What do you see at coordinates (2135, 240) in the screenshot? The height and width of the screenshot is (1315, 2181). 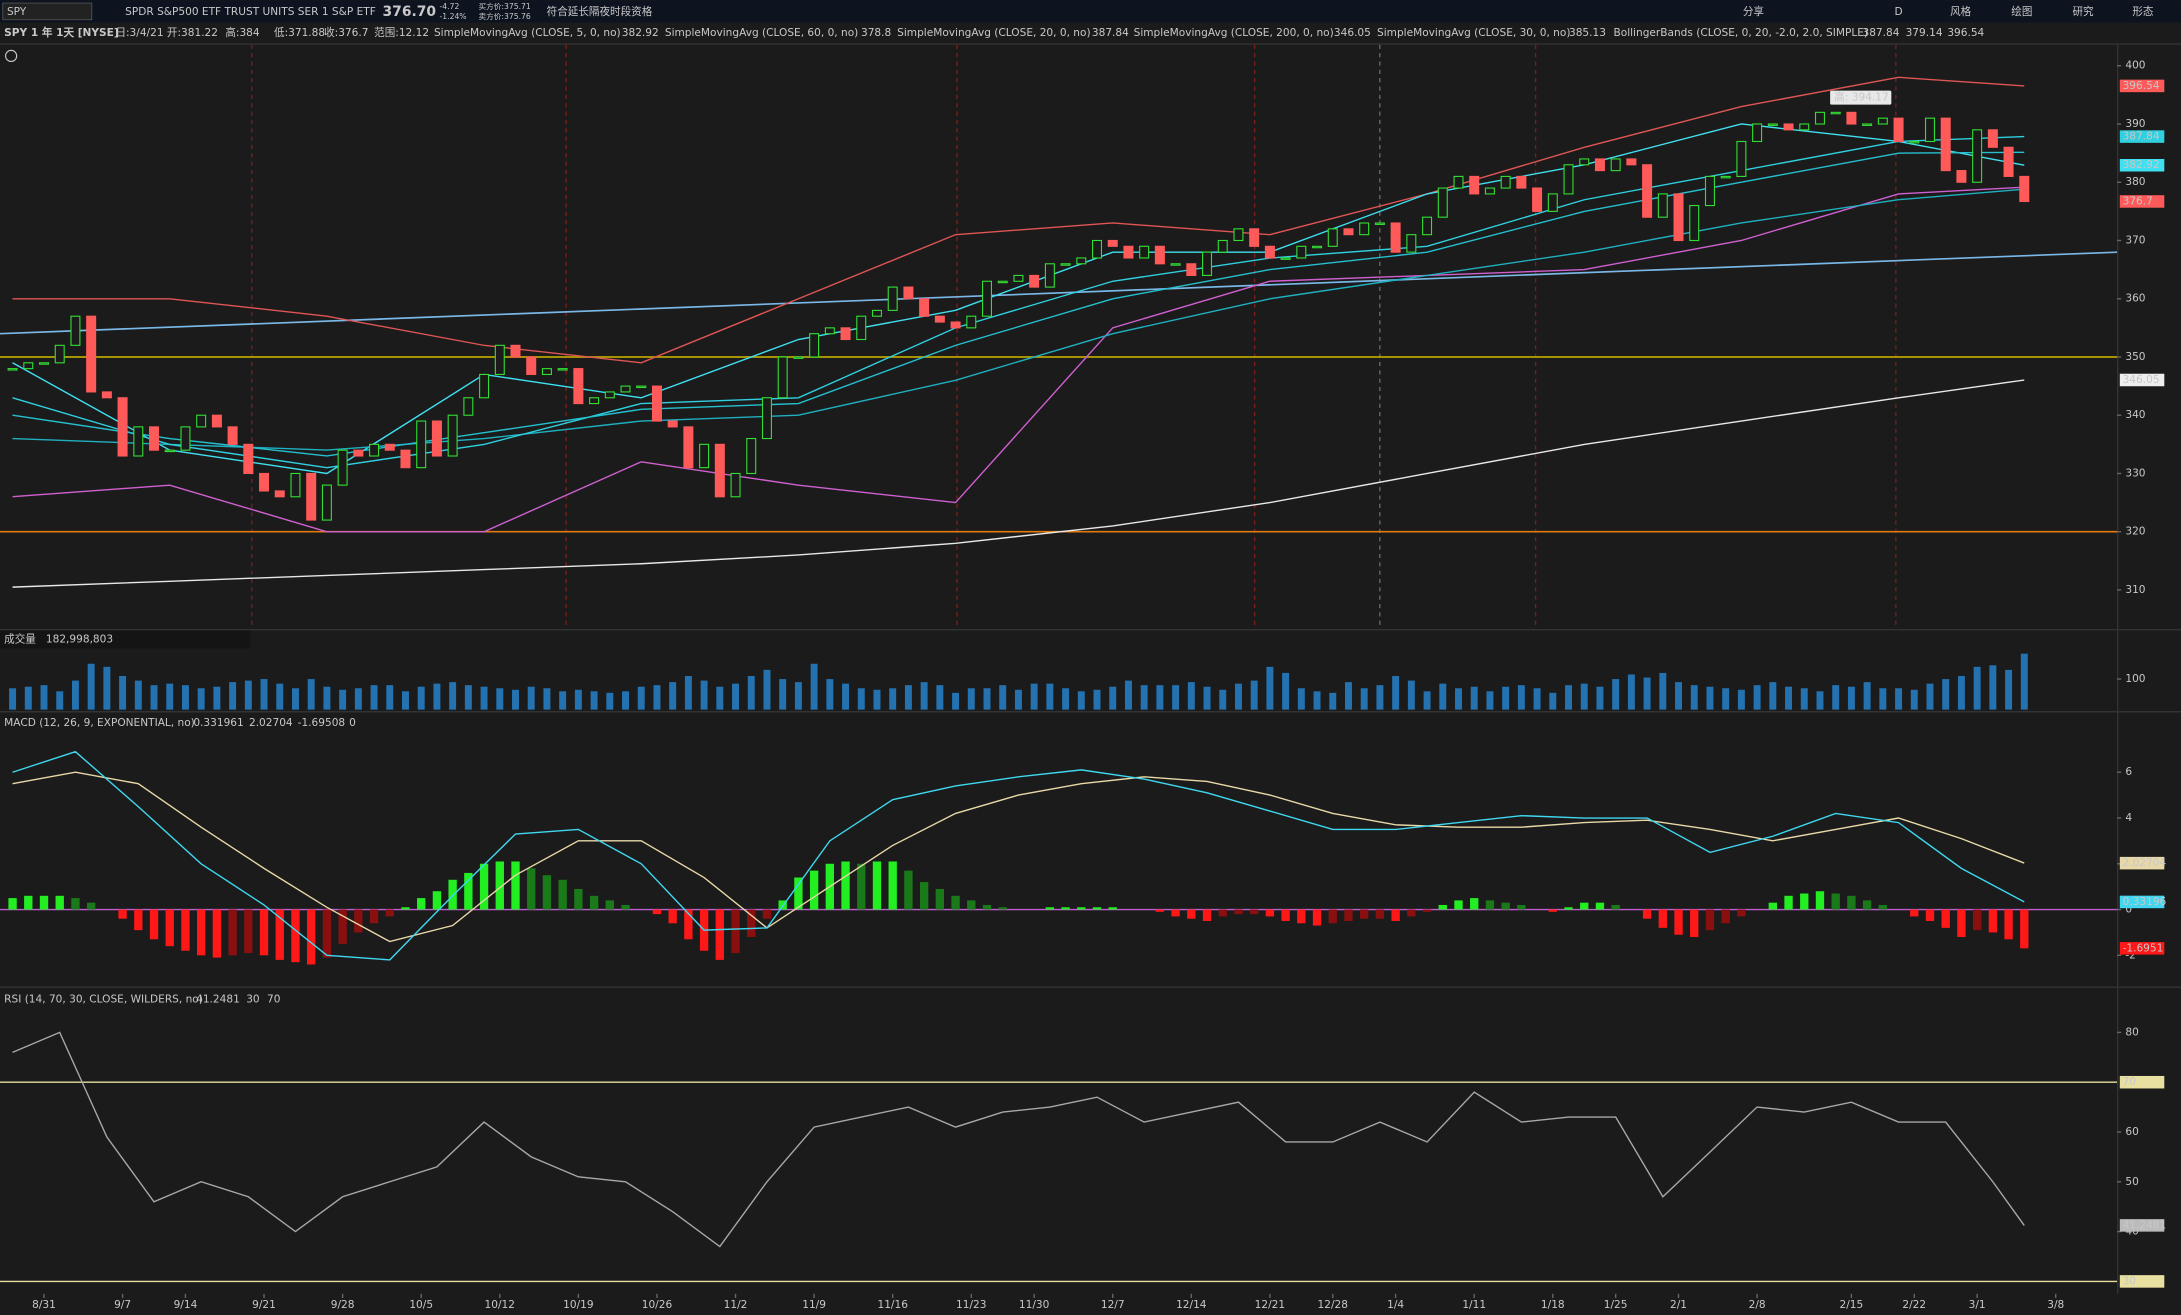 I see `y-tick-label: 370` at bounding box center [2135, 240].